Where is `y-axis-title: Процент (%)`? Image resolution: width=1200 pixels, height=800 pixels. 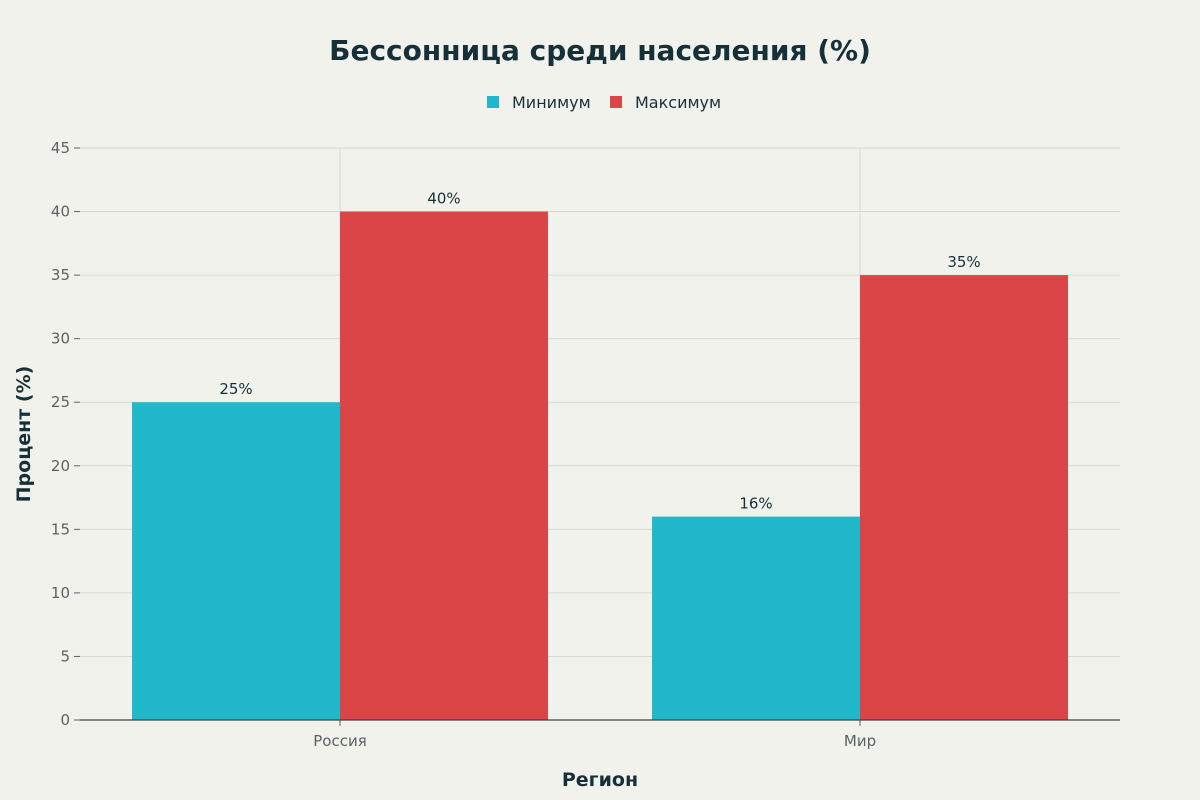 y-axis-title: Процент (%) is located at coordinates (24, 434).